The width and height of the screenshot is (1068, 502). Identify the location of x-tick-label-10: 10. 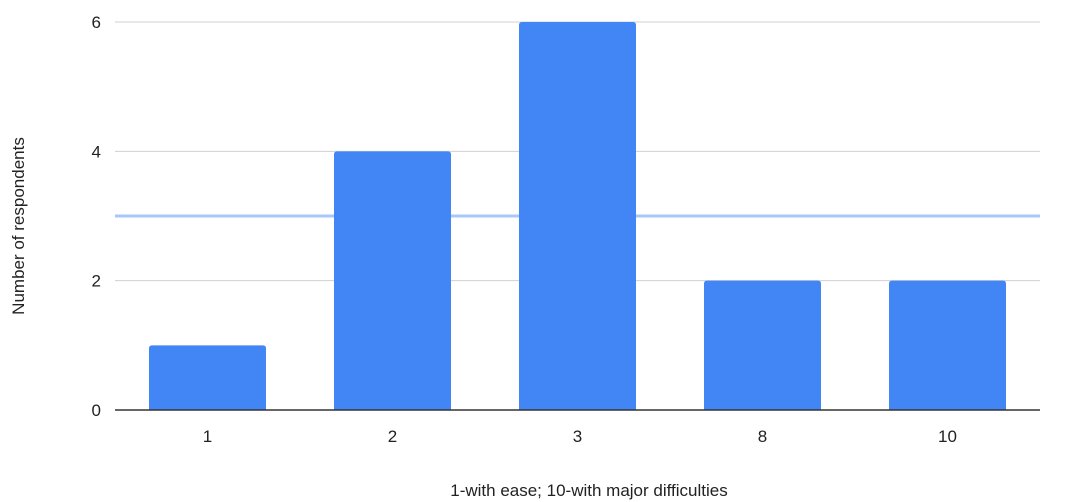
(947, 436).